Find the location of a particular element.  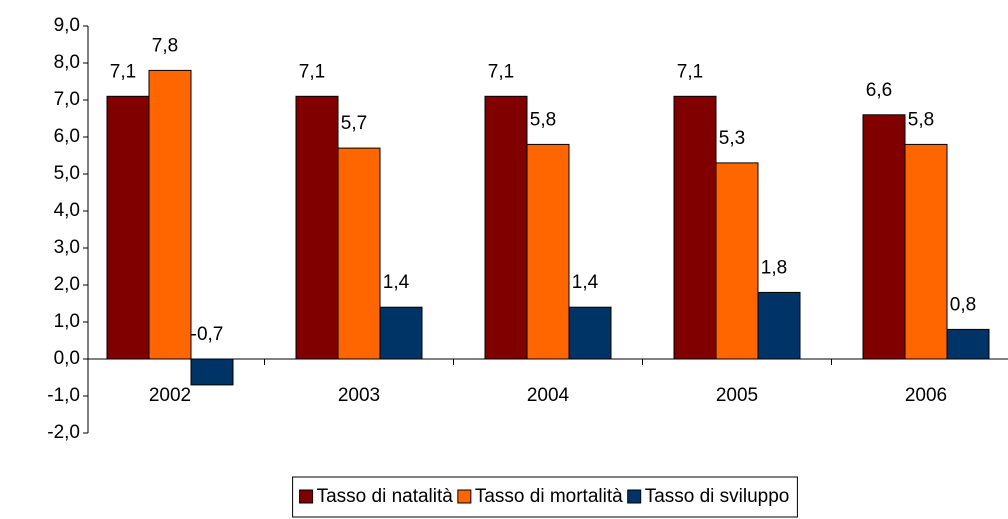

data-label: 0,8 is located at coordinates (963, 304).